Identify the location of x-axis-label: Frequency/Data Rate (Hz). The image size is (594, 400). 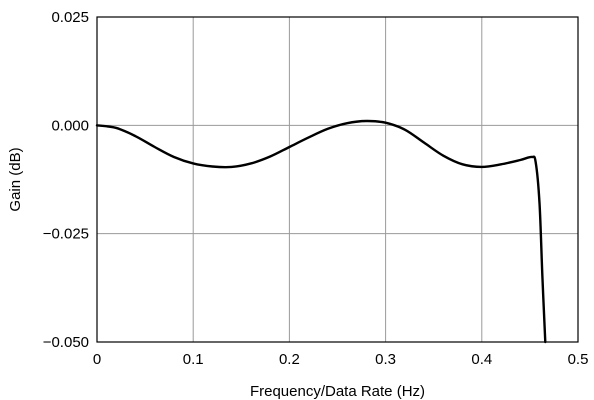
(337, 391).